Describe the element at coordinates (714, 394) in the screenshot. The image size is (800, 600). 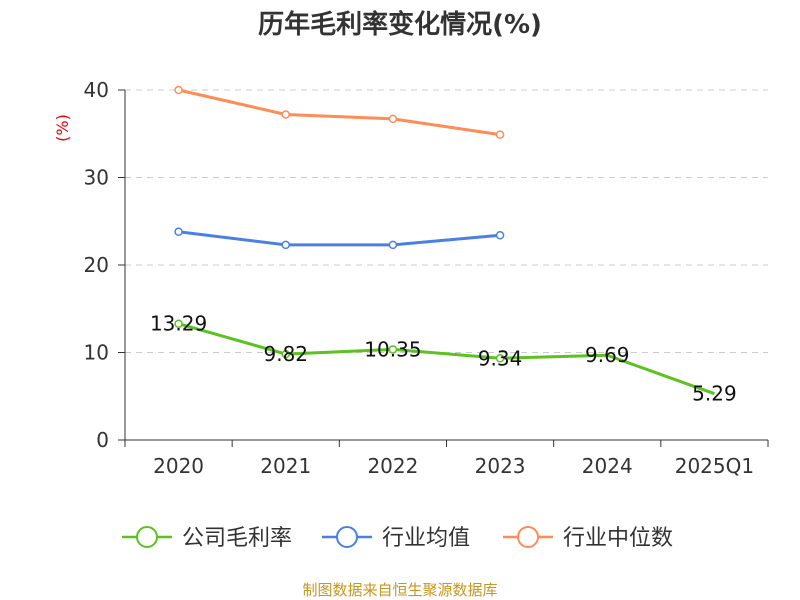
I see `data-label: 5.29` at that location.